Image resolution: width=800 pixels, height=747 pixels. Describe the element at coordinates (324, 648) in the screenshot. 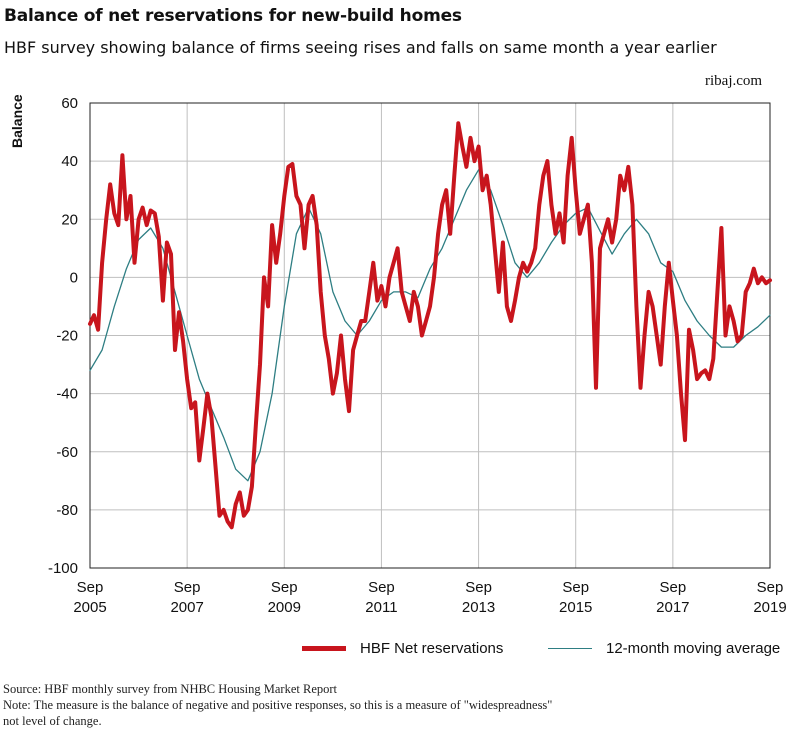

I see `legend-swatch-net` at that location.